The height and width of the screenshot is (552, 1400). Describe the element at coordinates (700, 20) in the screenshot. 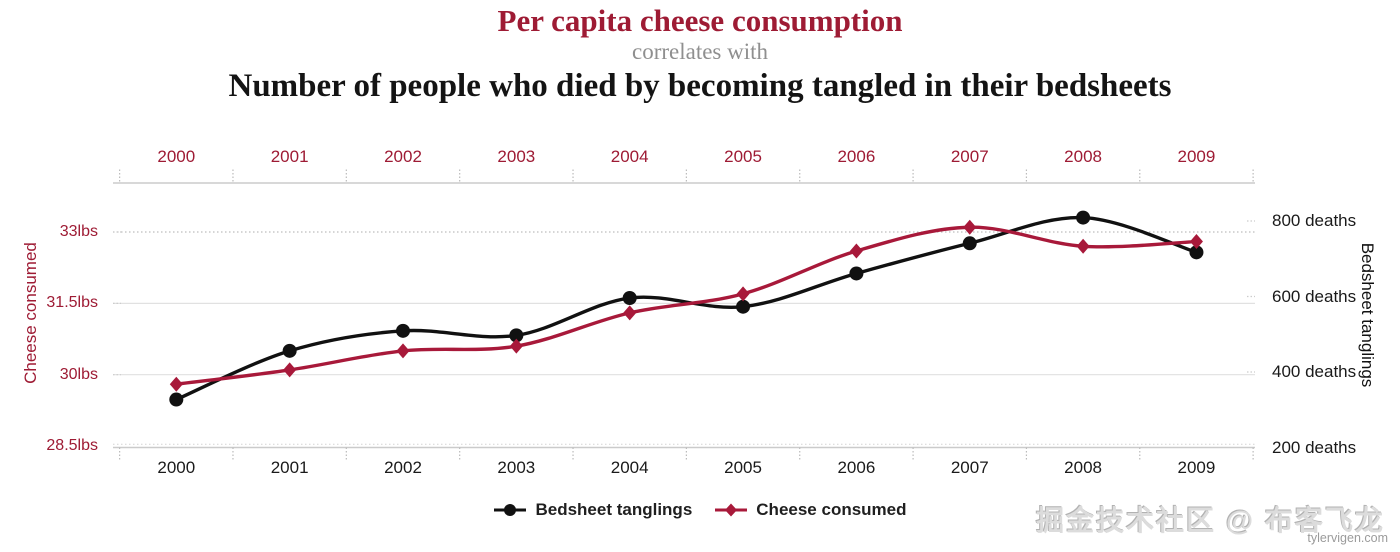

I see `page-title: Per capita cheese consumption` at that location.